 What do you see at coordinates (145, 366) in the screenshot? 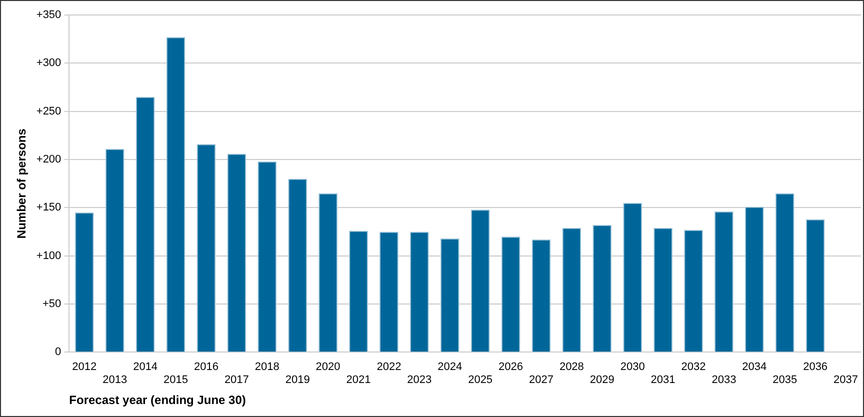
I see `x-tick-label: 2014` at bounding box center [145, 366].